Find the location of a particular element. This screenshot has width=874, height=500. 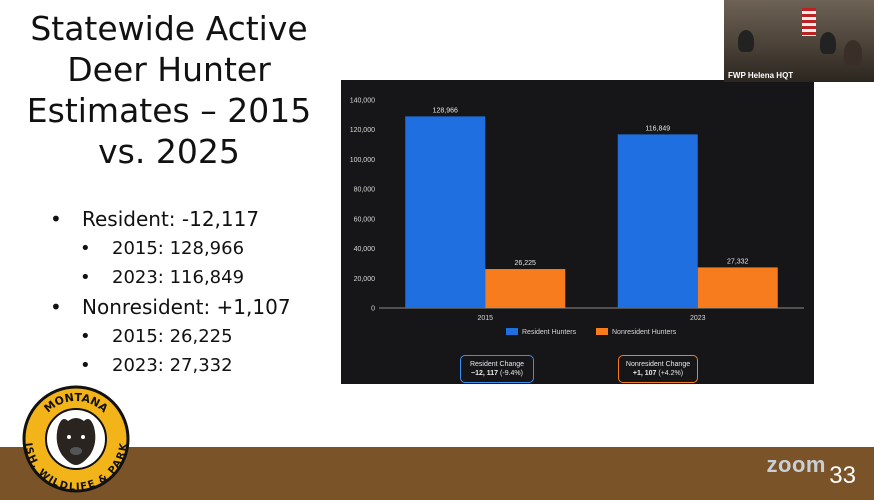

title-line: vs. 2025 is located at coordinates (169, 151).